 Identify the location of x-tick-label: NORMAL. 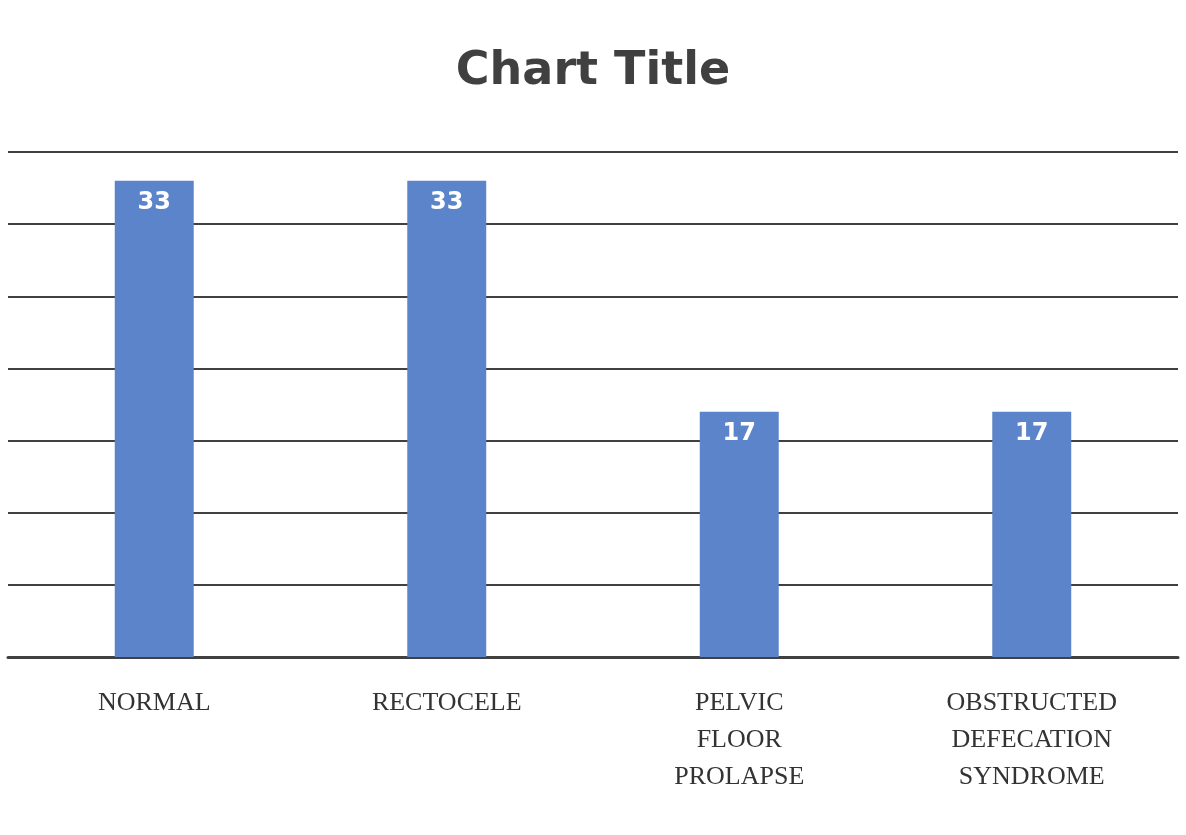
(154, 701).